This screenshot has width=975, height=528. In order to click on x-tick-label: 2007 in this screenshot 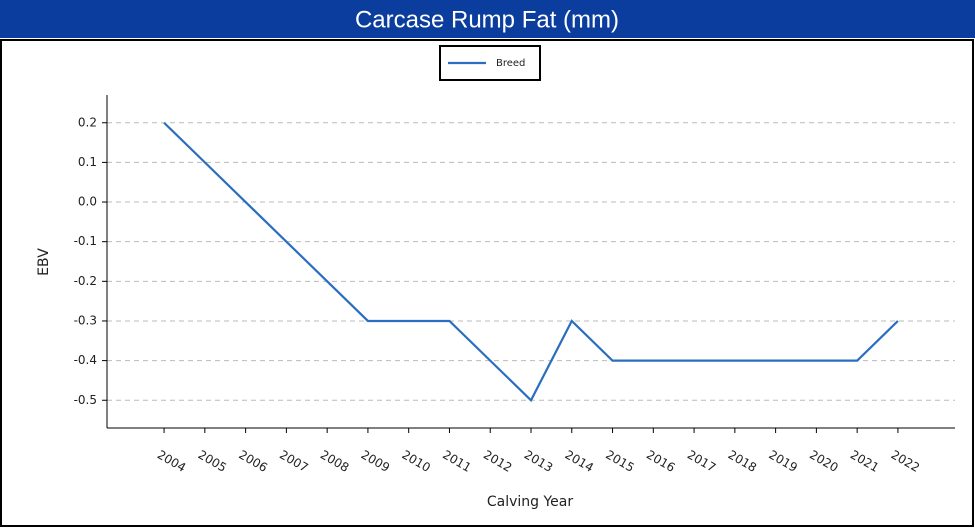, I will do `click(293, 461)`.